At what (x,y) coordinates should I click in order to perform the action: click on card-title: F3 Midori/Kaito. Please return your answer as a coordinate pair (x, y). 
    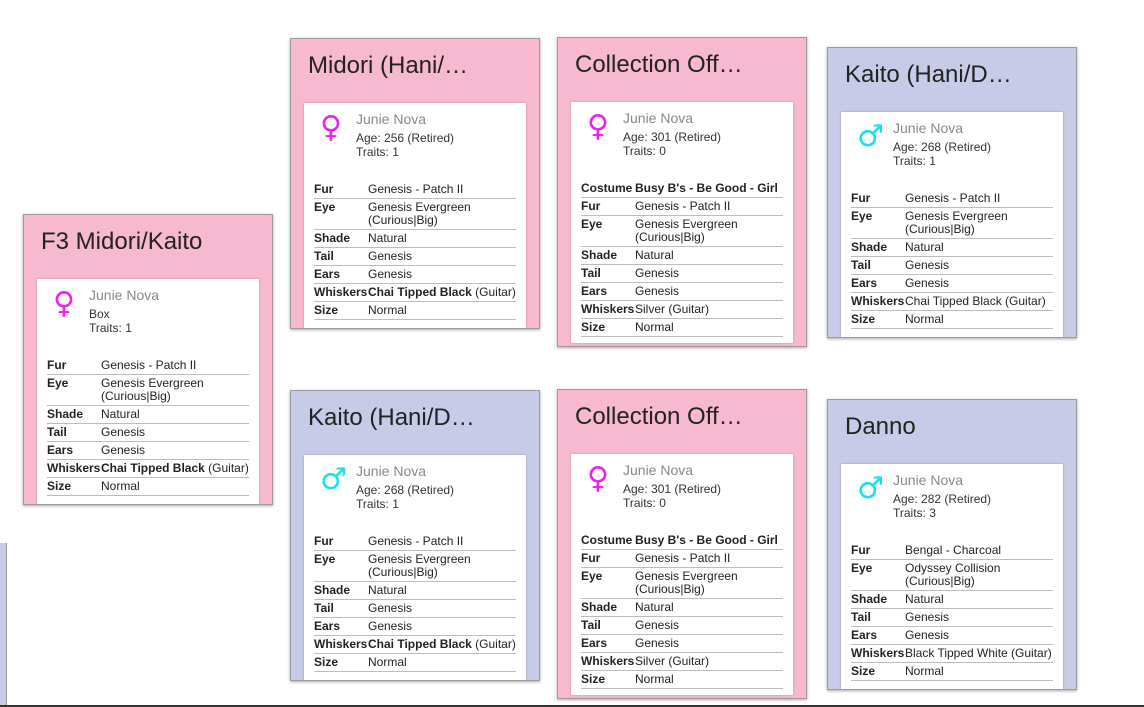
    Looking at the image, I should click on (122, 241).